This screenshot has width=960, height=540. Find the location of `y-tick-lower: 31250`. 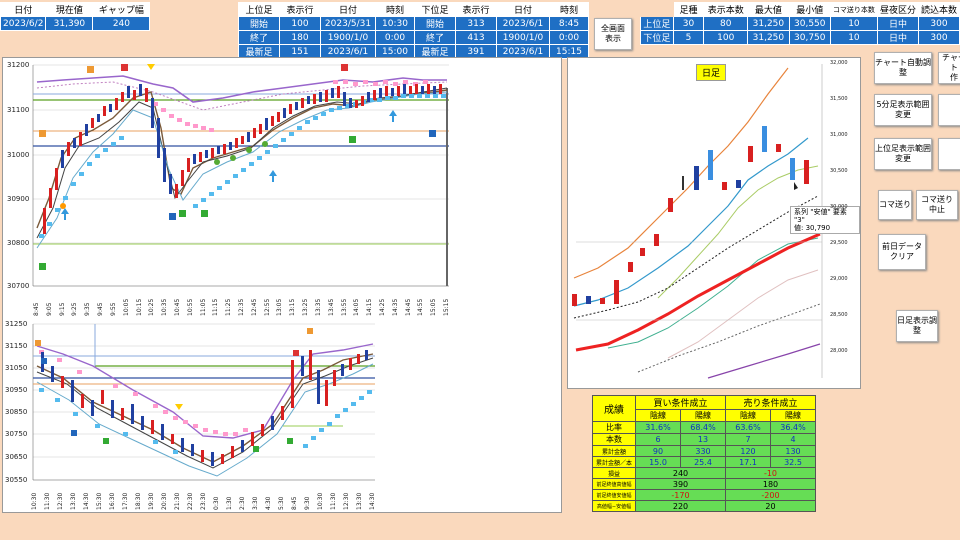

y-tick-lower: 31250 is located at coordinates (16, 324).